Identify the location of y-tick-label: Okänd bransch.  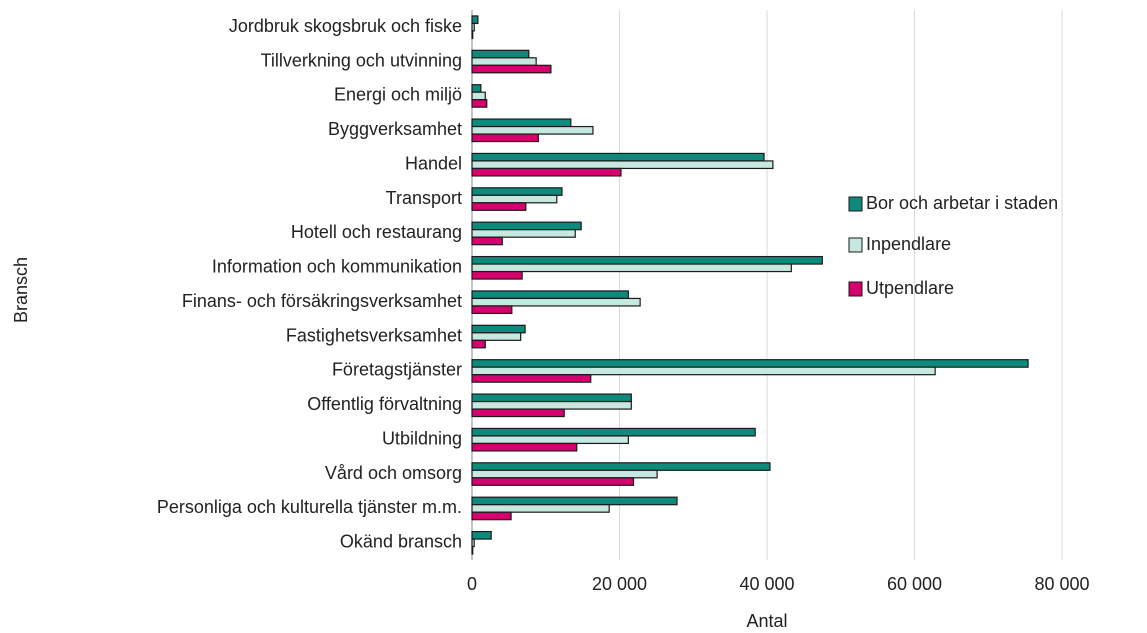
(401, 542).